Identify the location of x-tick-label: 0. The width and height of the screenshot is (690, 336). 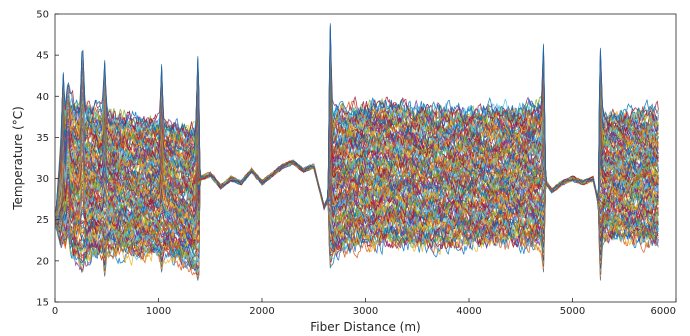
(55, 311).